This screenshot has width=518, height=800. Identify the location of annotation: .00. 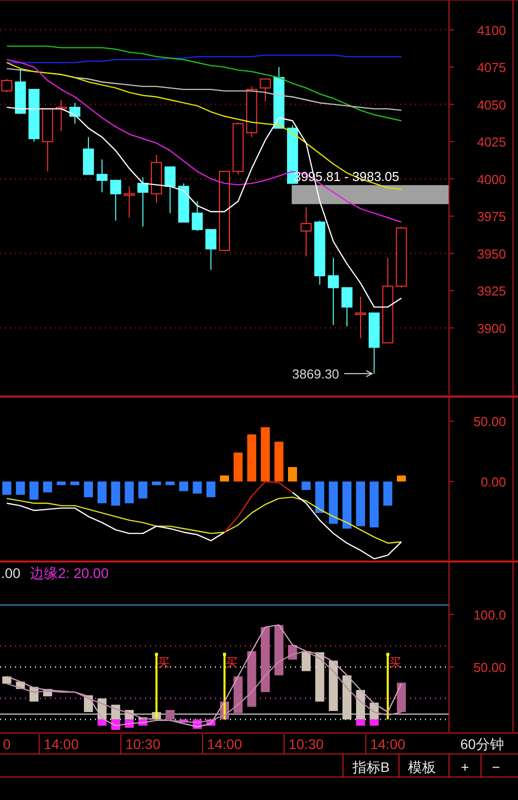
(11, 573).